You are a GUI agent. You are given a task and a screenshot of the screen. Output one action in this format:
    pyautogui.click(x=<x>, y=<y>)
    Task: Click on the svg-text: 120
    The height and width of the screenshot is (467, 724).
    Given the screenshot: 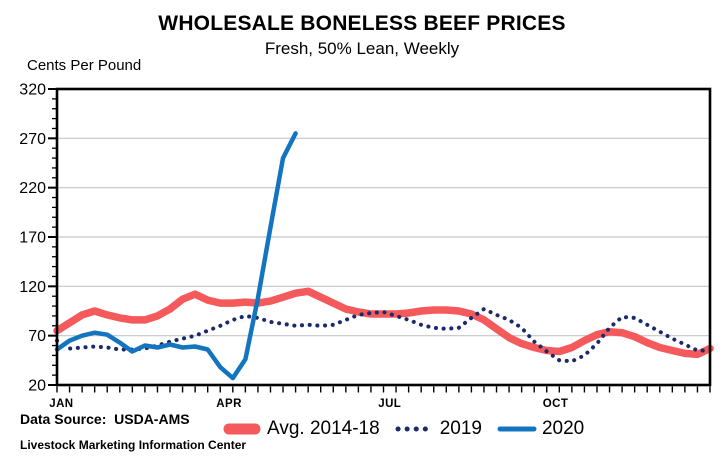 What is the action you would take?
    pyautogui.click(x=32, y=287)
    